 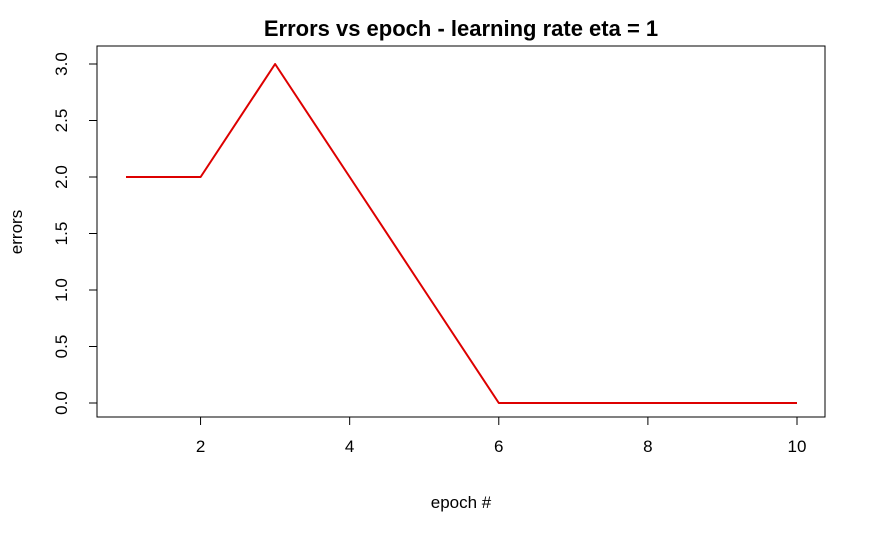 What do you see at coordinates (501, 436) in the screenshot?
I see `x-axis: 2 4 6 8 10` at bounding box center [501, 436].